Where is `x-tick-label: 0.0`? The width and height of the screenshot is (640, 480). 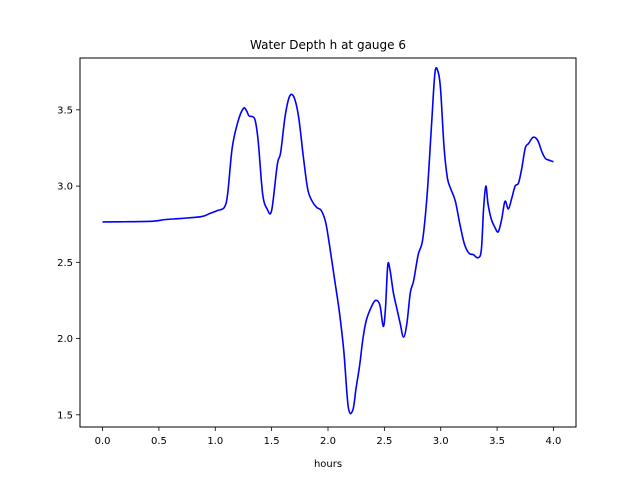
x-tick-label: 0.0 is located at coordinates (103, 441).